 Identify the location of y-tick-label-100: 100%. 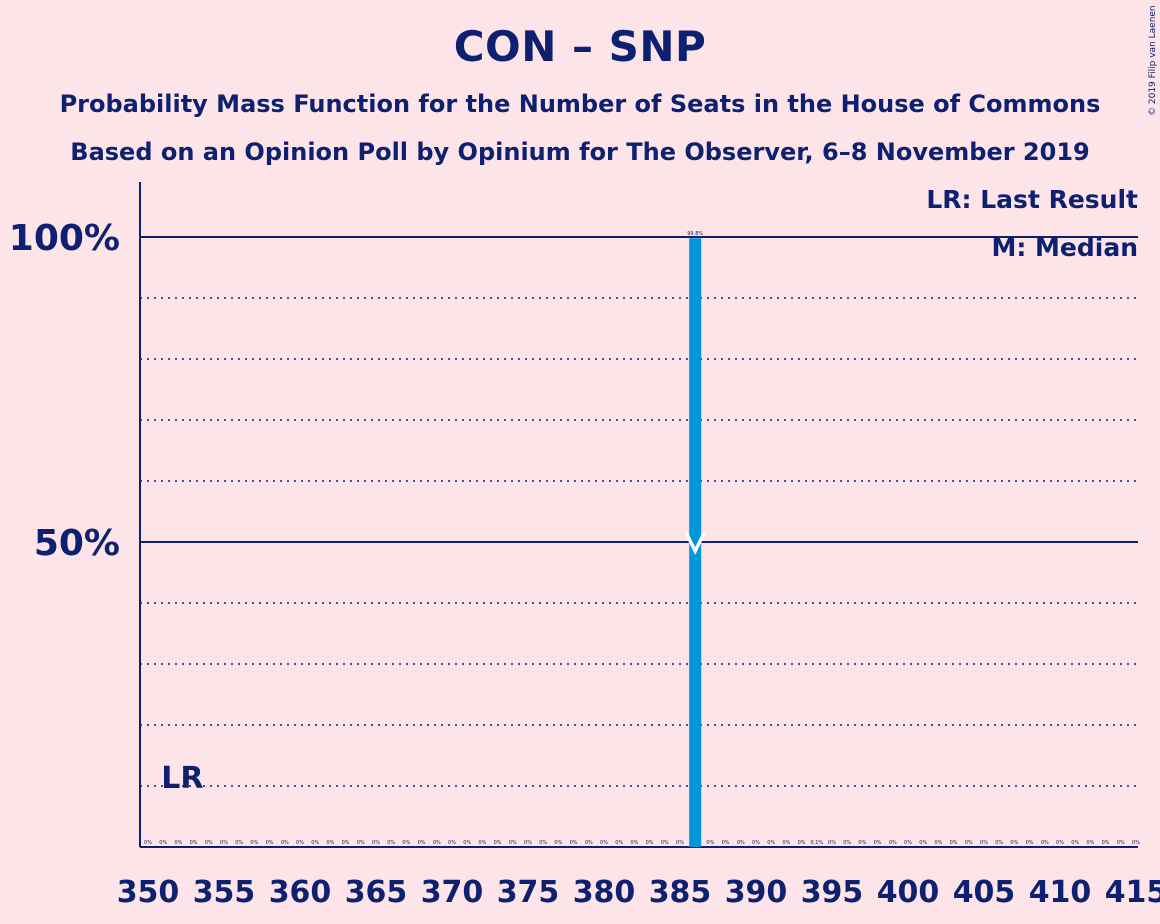
(64, 238).